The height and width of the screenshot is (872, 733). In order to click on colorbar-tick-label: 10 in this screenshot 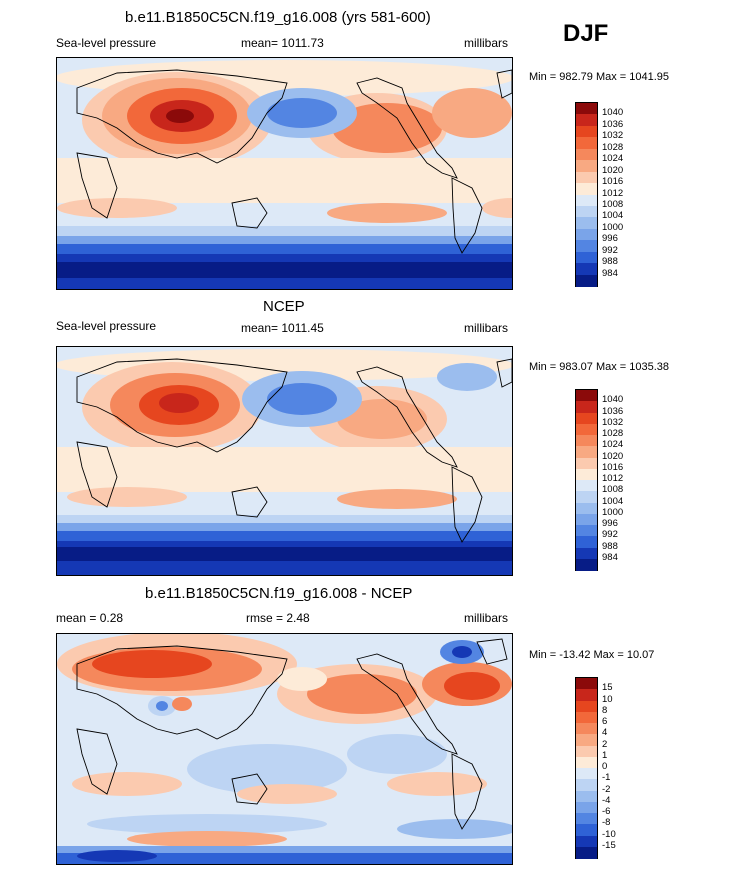, I will do `click(607, 699)`.